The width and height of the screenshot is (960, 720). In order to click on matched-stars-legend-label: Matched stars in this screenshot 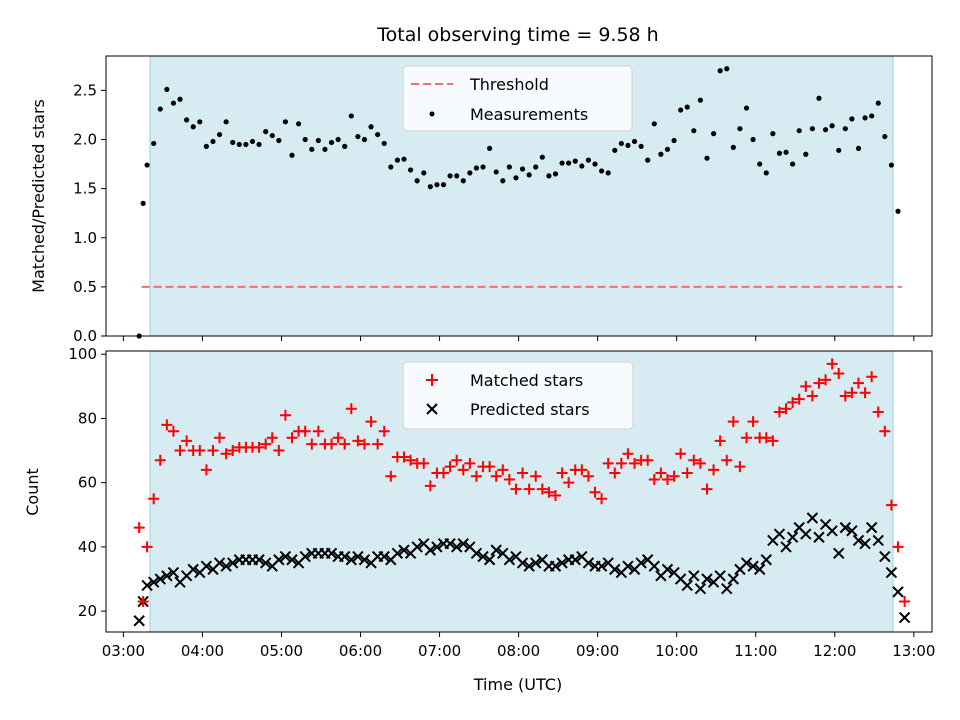, I will do `click(526, 380)`.